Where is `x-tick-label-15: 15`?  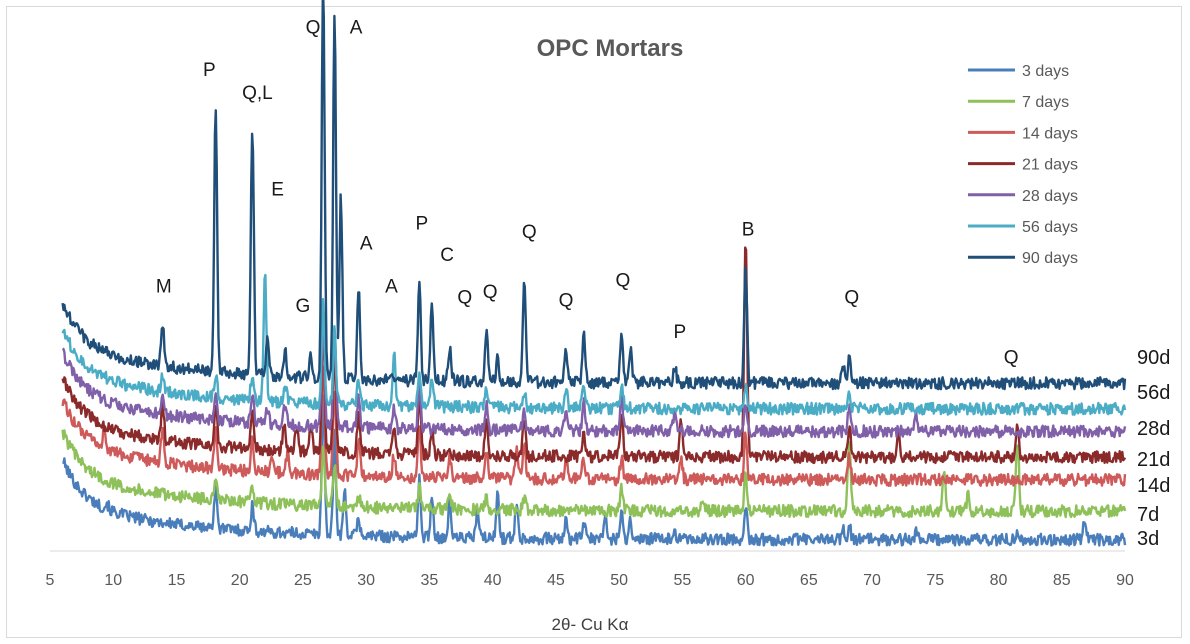
x-tick-label-15: 15 is located at coordinates (177, 580).